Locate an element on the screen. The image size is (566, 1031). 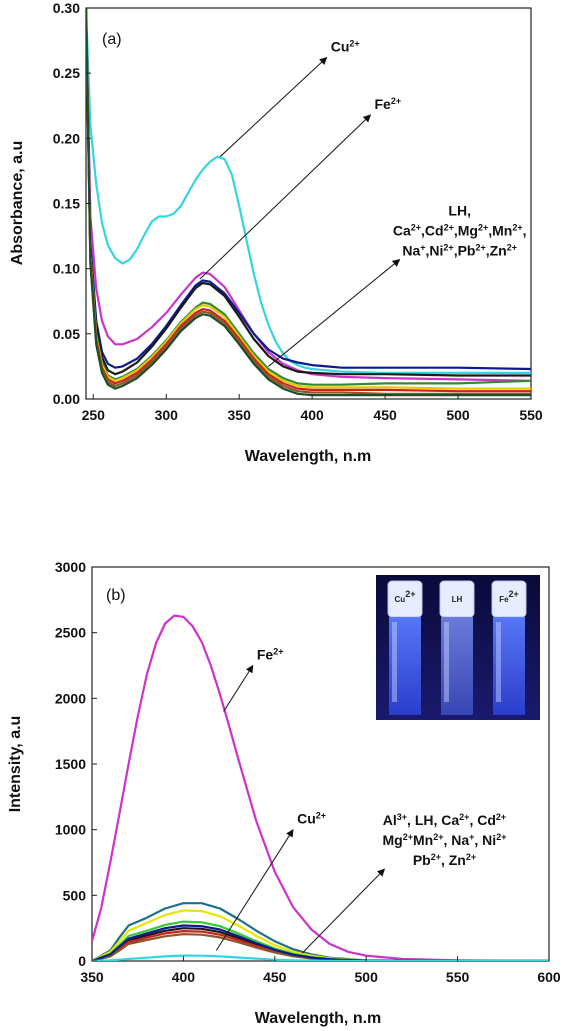
intensity-x-tick-label: 350 is located at coordinates (92, 977).